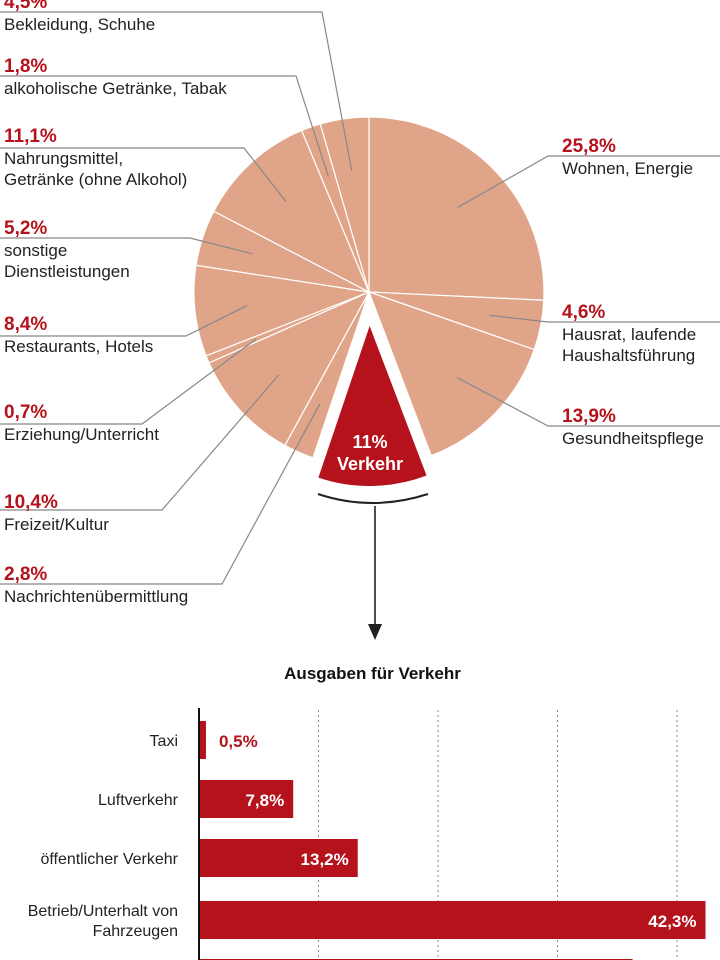 Image resolution: width=720 pixels, height=960 pixels. What do you see at coordinates (628, 168) in the screenshot?
I see `pie-slice-category: Wohnen, Energie` at bounding box center [628, 168].